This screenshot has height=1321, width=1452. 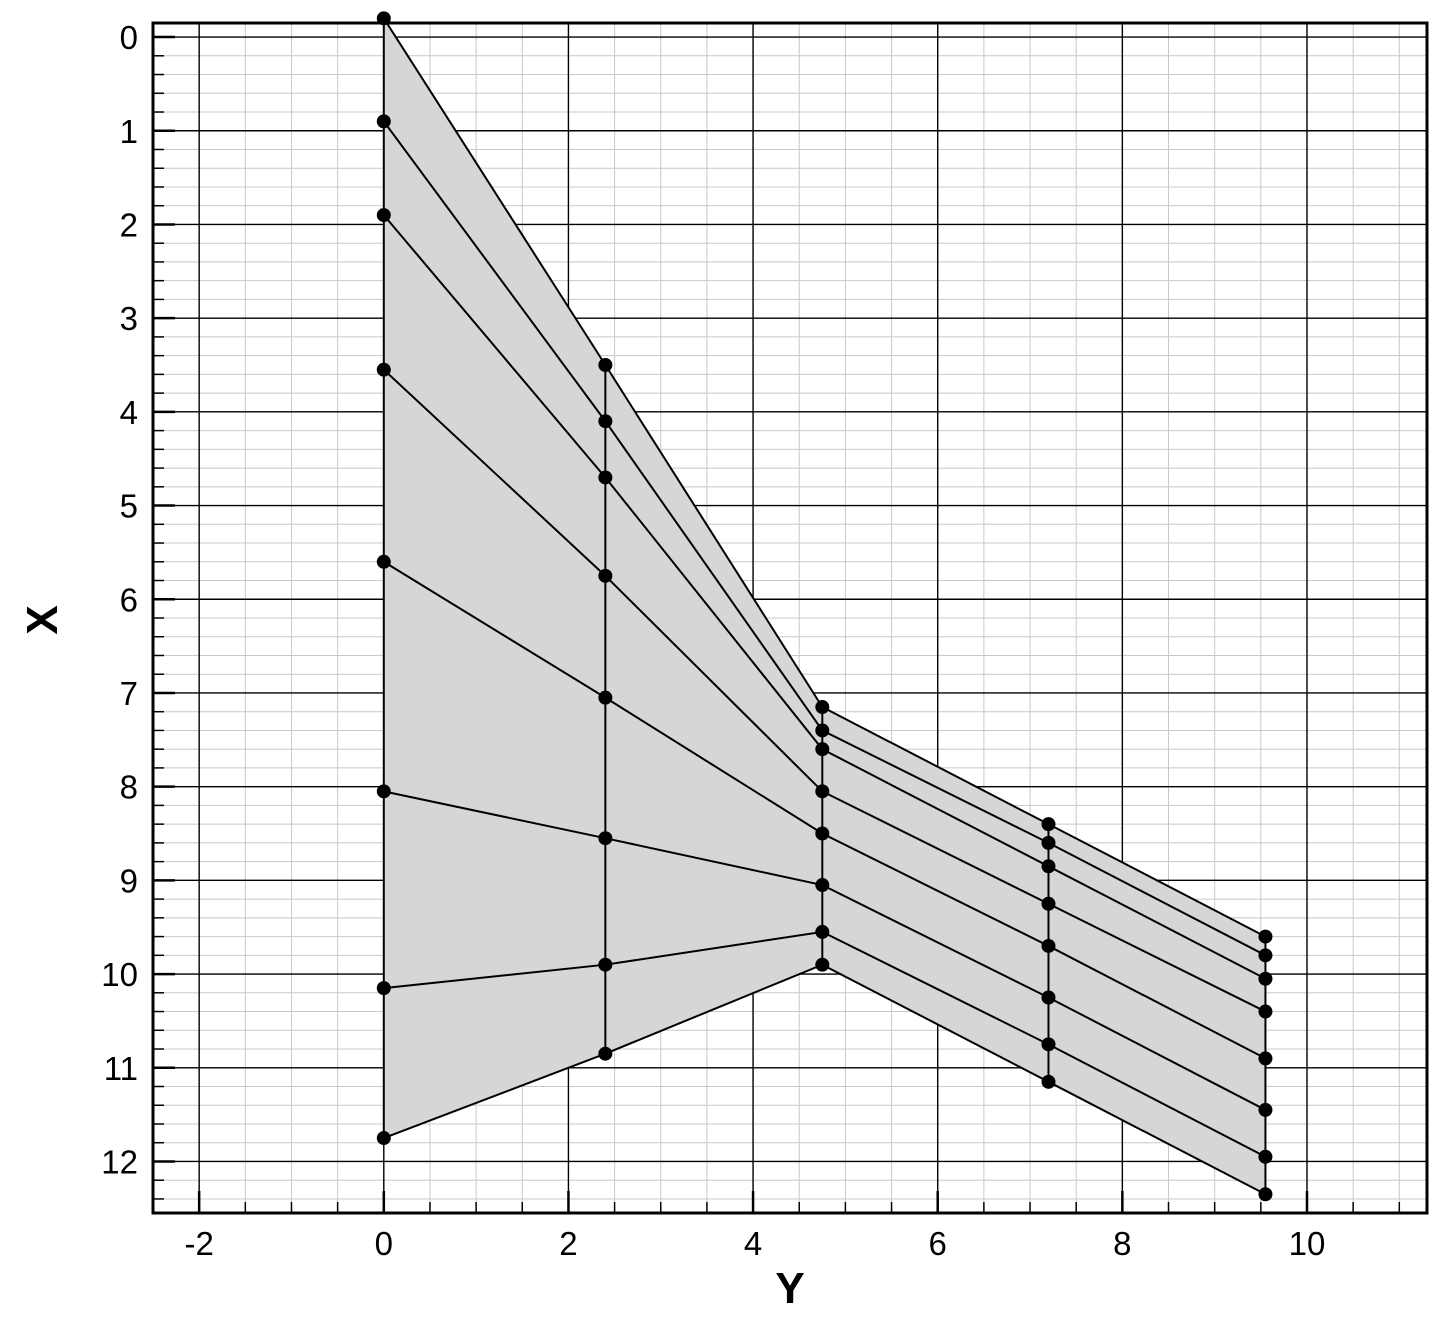 I want to click on y-tick-label: 5, so click(x=129, y=506).